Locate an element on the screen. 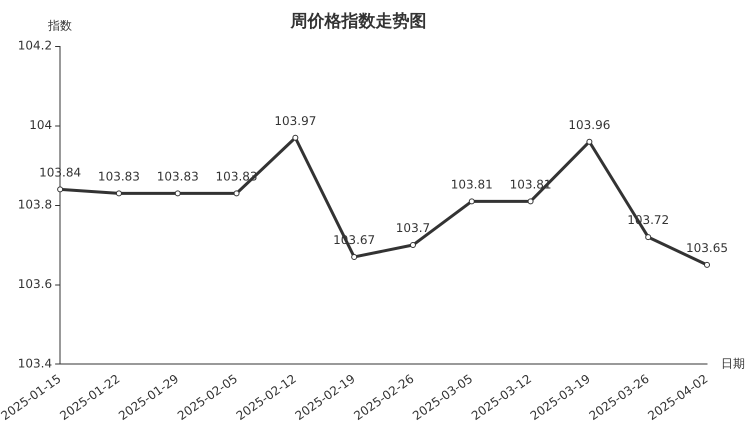  x-axis-title: 日期 is located at coordinates (733, 363).